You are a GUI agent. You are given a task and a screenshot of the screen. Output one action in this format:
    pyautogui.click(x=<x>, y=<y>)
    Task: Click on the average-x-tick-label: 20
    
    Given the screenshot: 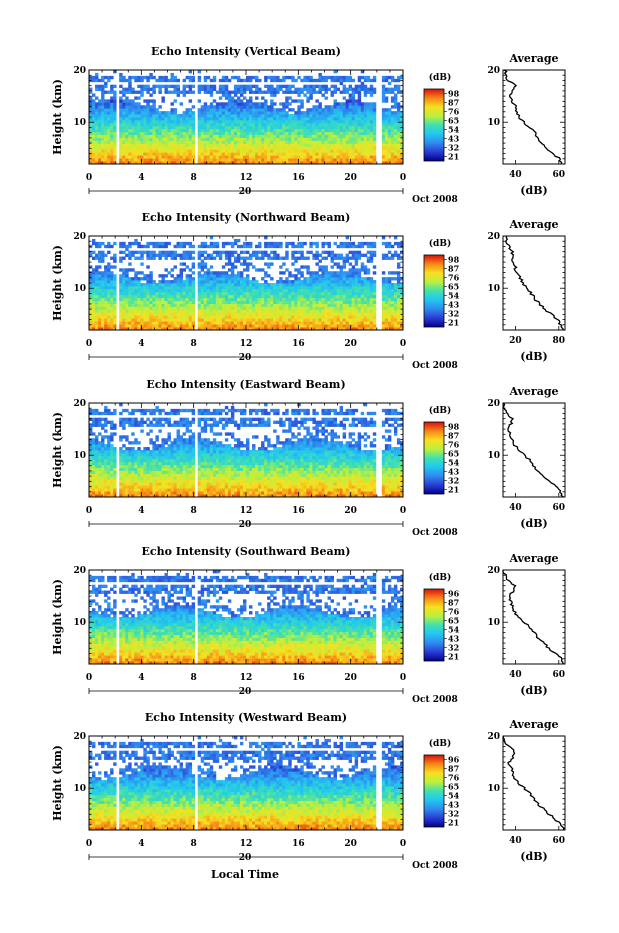 What is the action you would take?
    pyautogui.click(x=515, y=341)
    